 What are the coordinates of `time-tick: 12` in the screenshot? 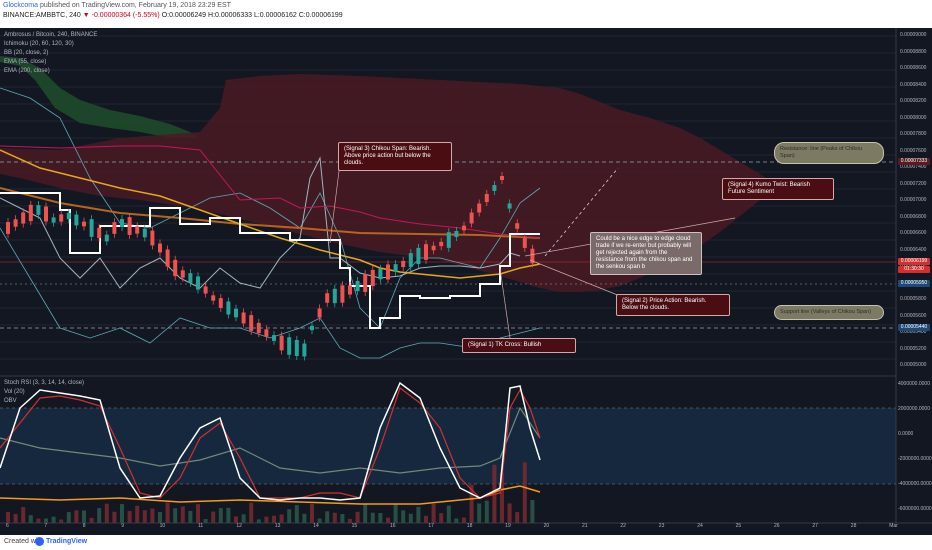 It's located at (239, 526).